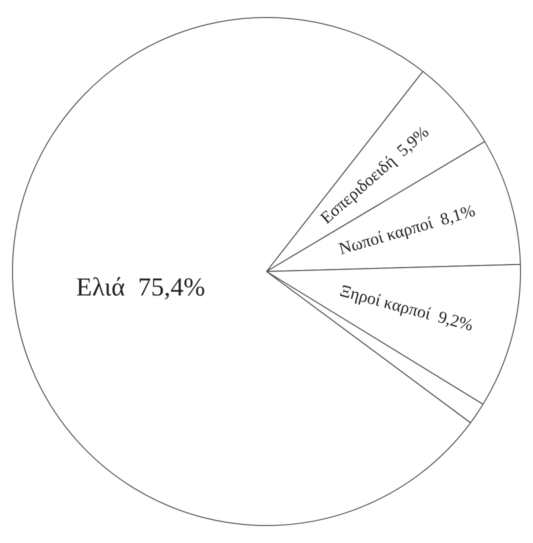  I want to click on slice-label: Ελιά 75,4%, so click(141, 287).